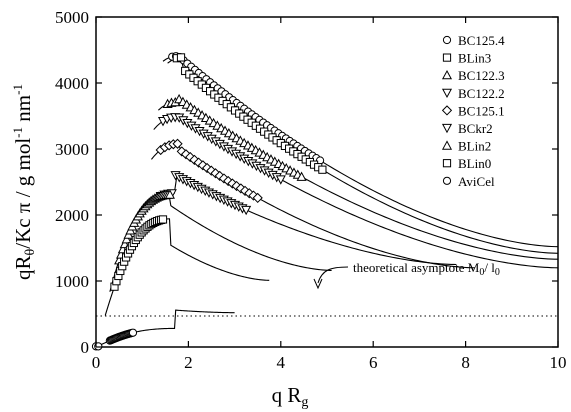  What do you see at coordinates (476, 181) in the screenshot?
I see `legend-label: AviCel` at bounding box center [476, 181].